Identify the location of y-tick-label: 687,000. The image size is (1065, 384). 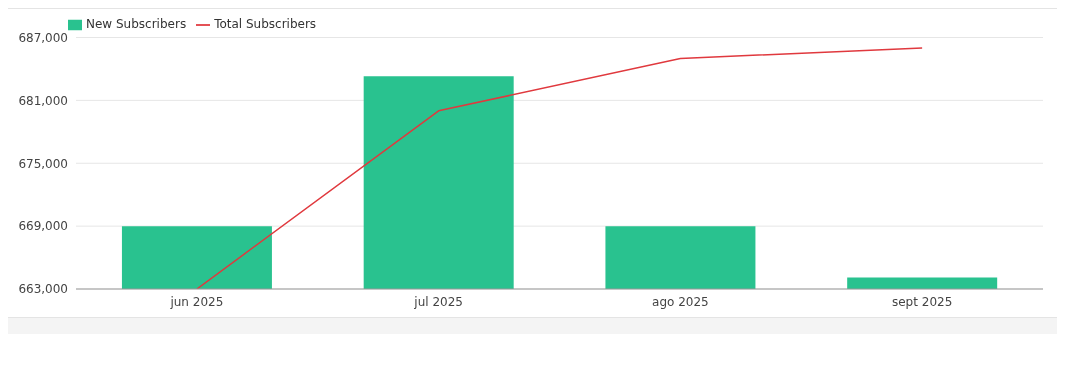
(43, 37).